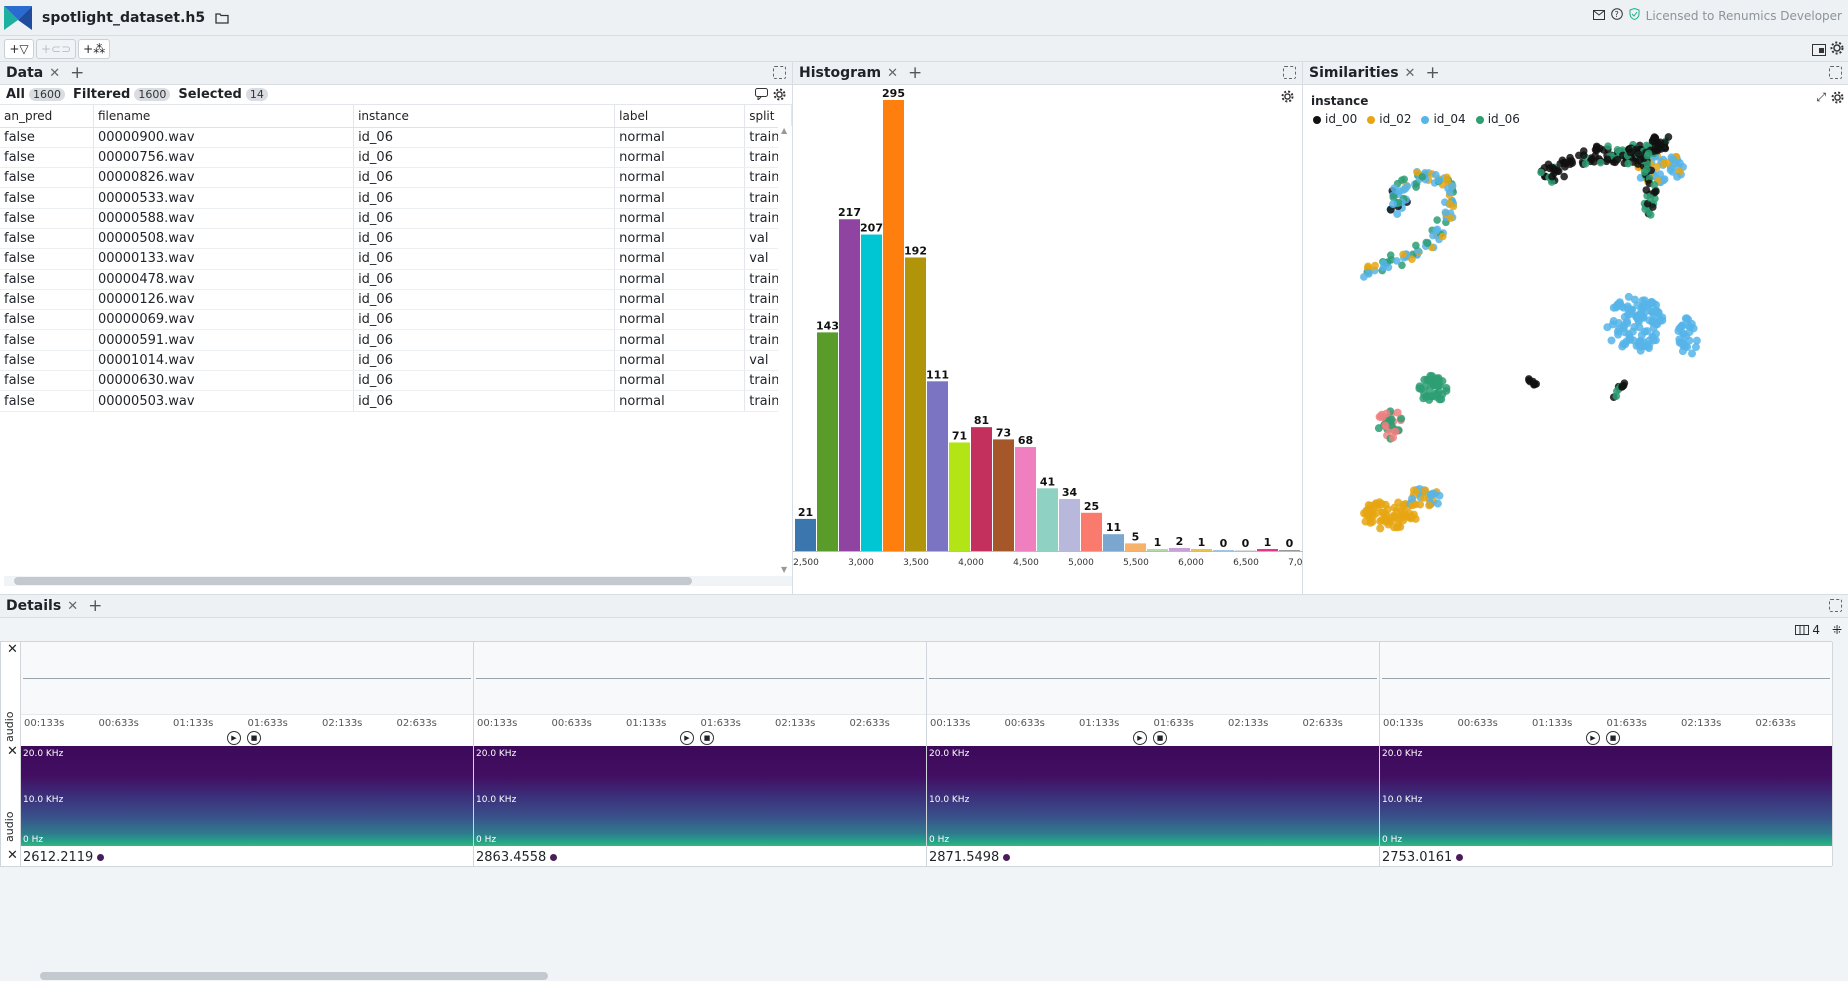 The image size is (1848, 981). I want to click on close-icon: ✕, so click(893, 73).